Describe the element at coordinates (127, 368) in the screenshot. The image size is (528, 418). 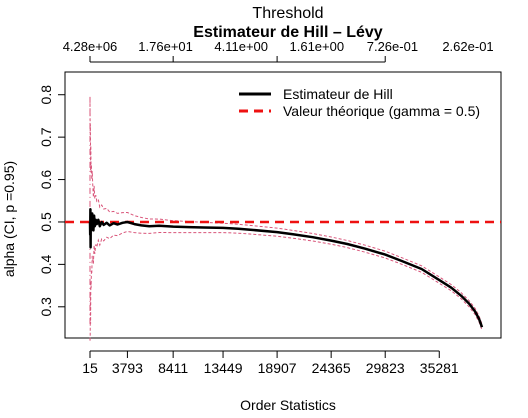
I see `x-tick-label: 3793` at that location.